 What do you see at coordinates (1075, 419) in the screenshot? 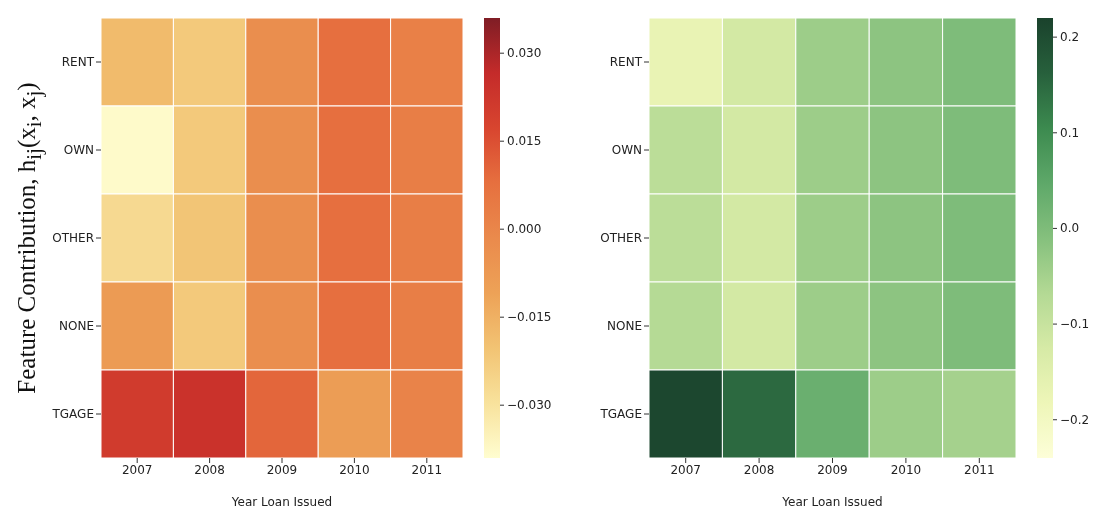
I see `color-bar-label: −0.2` at bounding box center [1075, 419].